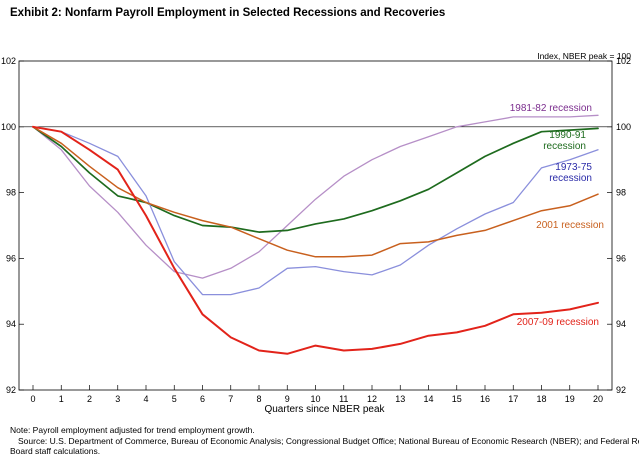 The width and height of the screenshot is (639, 460). I want to click on x-tick-label: 18, so click(541, 399).